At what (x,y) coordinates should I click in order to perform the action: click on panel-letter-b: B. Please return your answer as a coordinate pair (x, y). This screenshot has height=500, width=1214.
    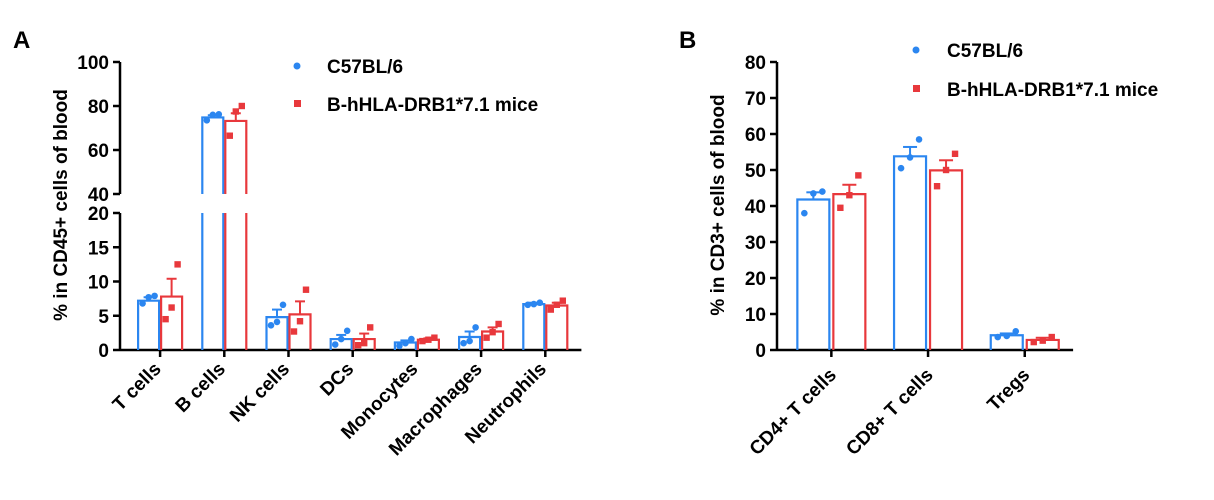
    Looking at the image, I should click on (687, 40).